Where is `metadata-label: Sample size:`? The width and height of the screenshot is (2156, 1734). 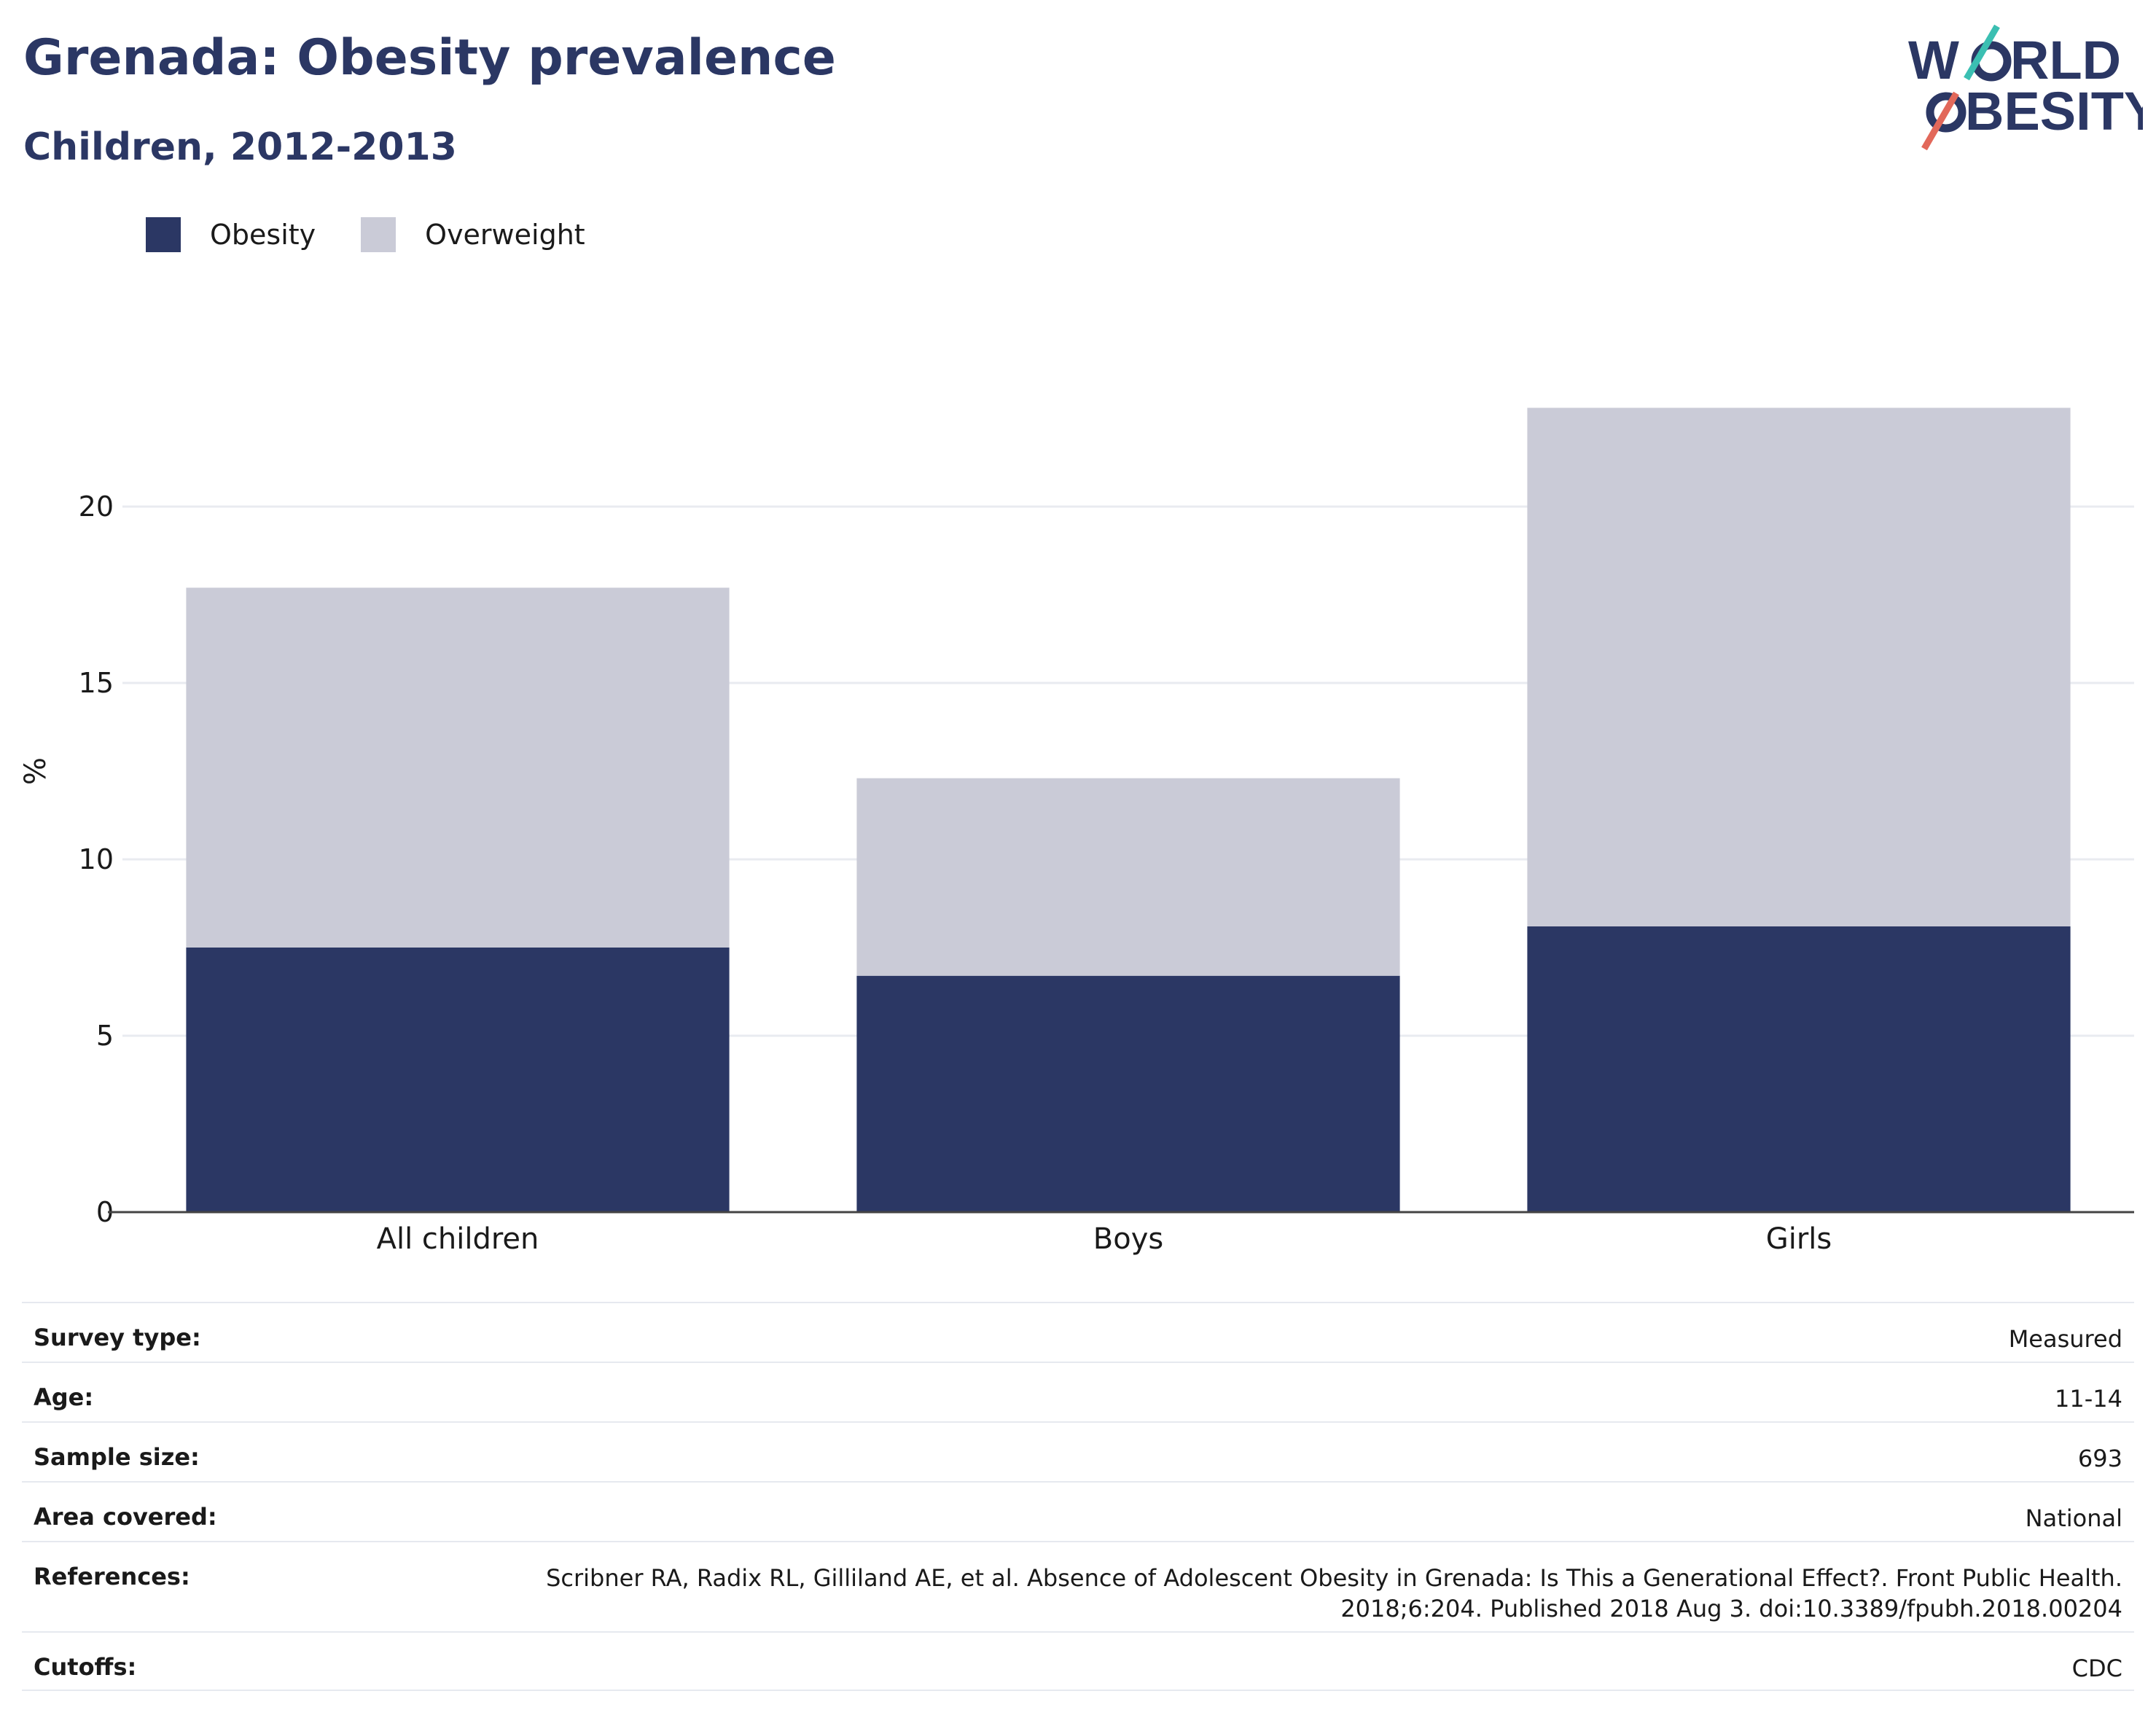
metadata-label: Sample size: is located at coordinates (117, 1457).